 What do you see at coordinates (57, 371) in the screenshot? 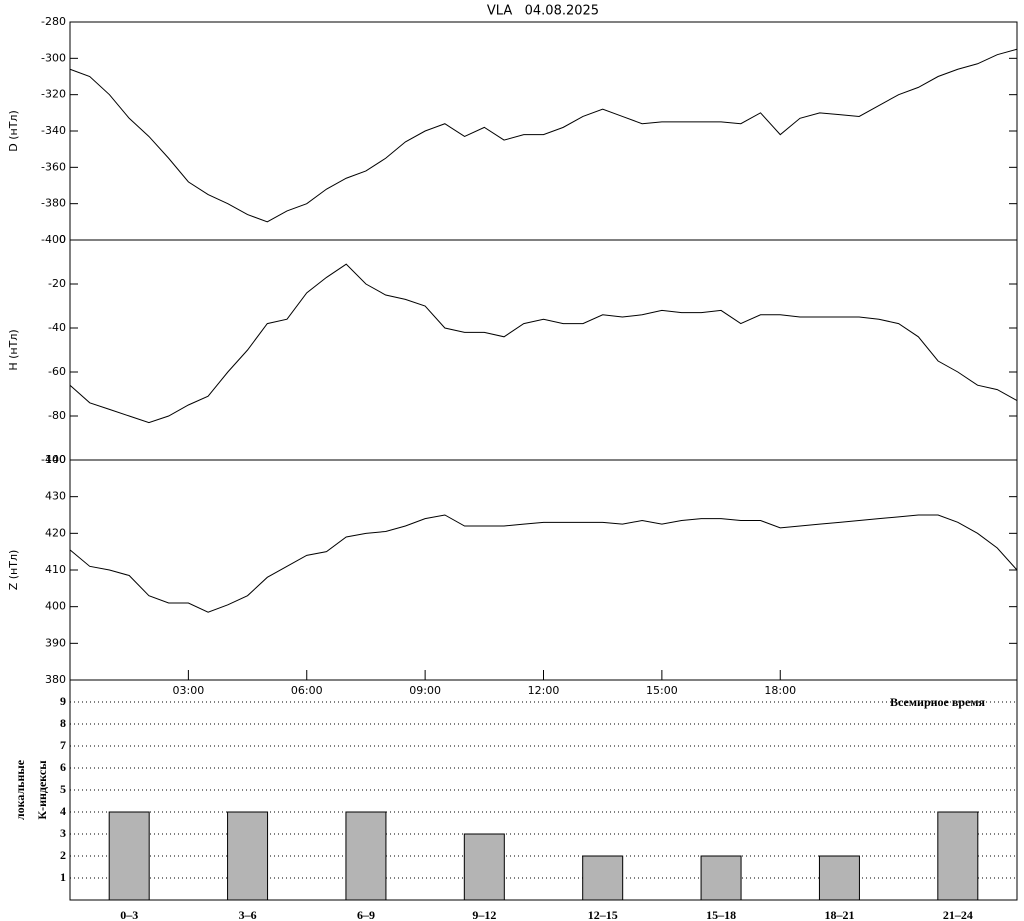
I see `y-tick-label: -60` at bounding box center [57, 371].